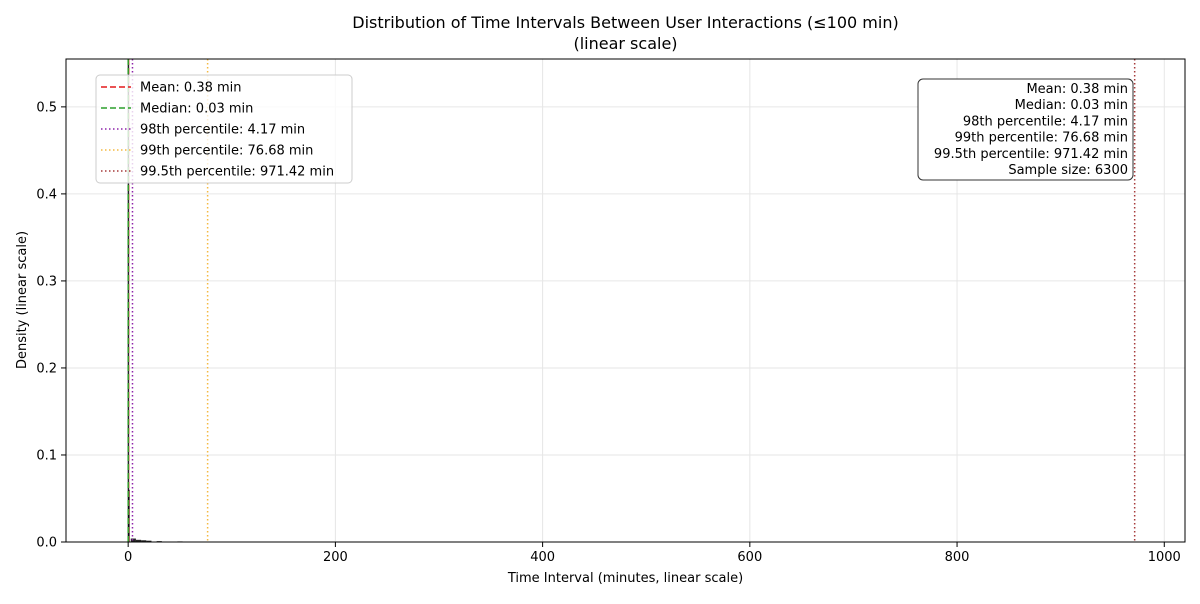  What do you see at coordinates (46, 543) in the screenshot?
I see `y-tick-label: 0.0` at bounding box center [46, 543].